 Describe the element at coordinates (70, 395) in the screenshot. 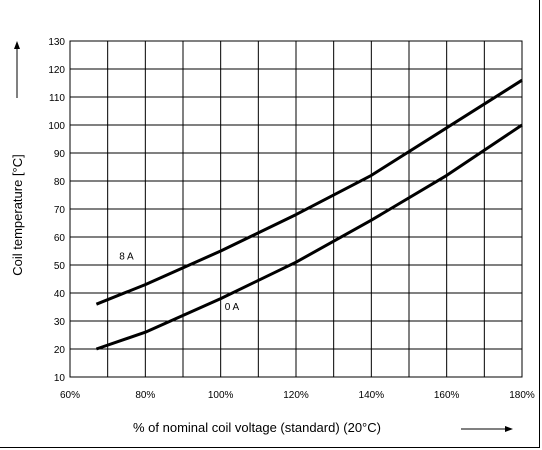

I see `x-tick-label: 60%` at that location.